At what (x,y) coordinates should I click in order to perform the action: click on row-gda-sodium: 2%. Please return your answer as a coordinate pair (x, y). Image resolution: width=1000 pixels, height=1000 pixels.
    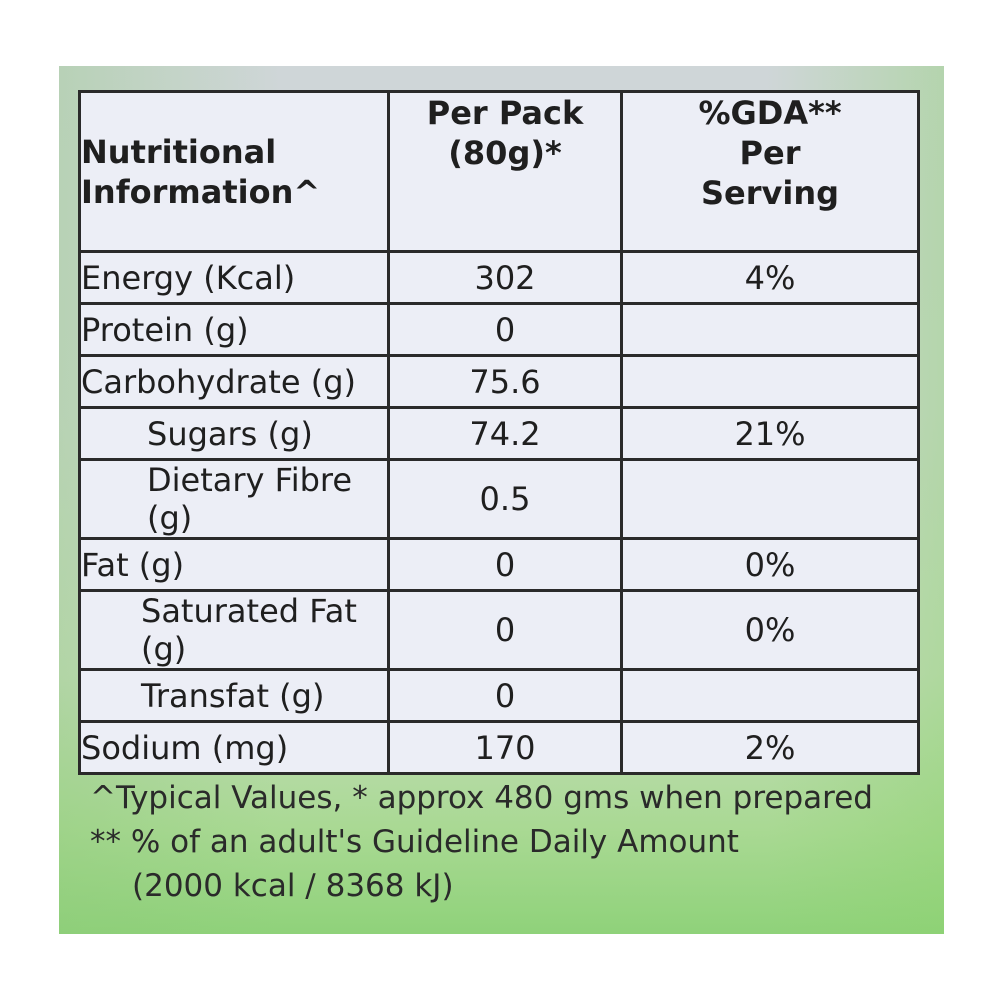
    Looking at the image, I should click on (770, 747).